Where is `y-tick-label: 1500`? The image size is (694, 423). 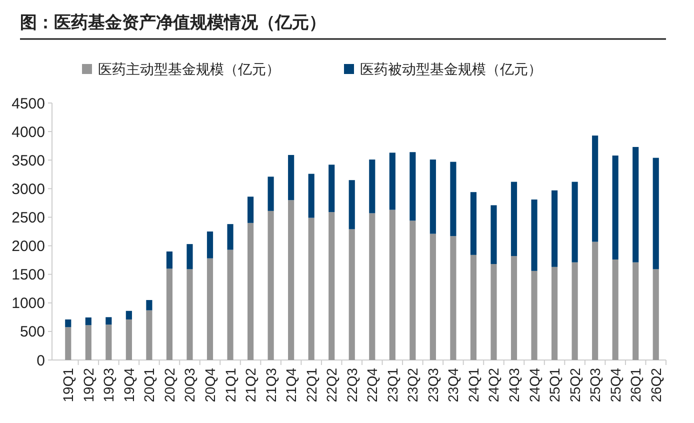 y-tick-label: 1500 is located at coordinates (28, 275).